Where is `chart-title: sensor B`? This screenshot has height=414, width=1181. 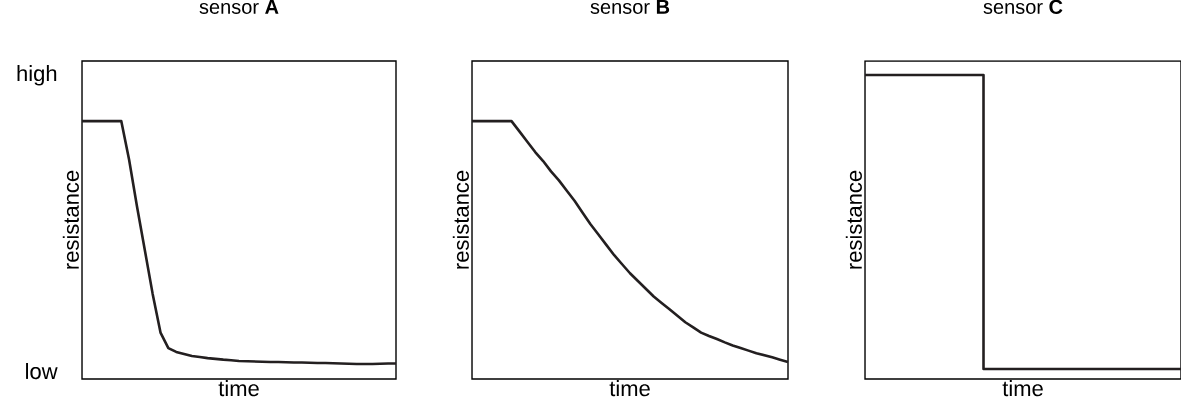
chart-title: sensor B is located at coordinates (630, 7).